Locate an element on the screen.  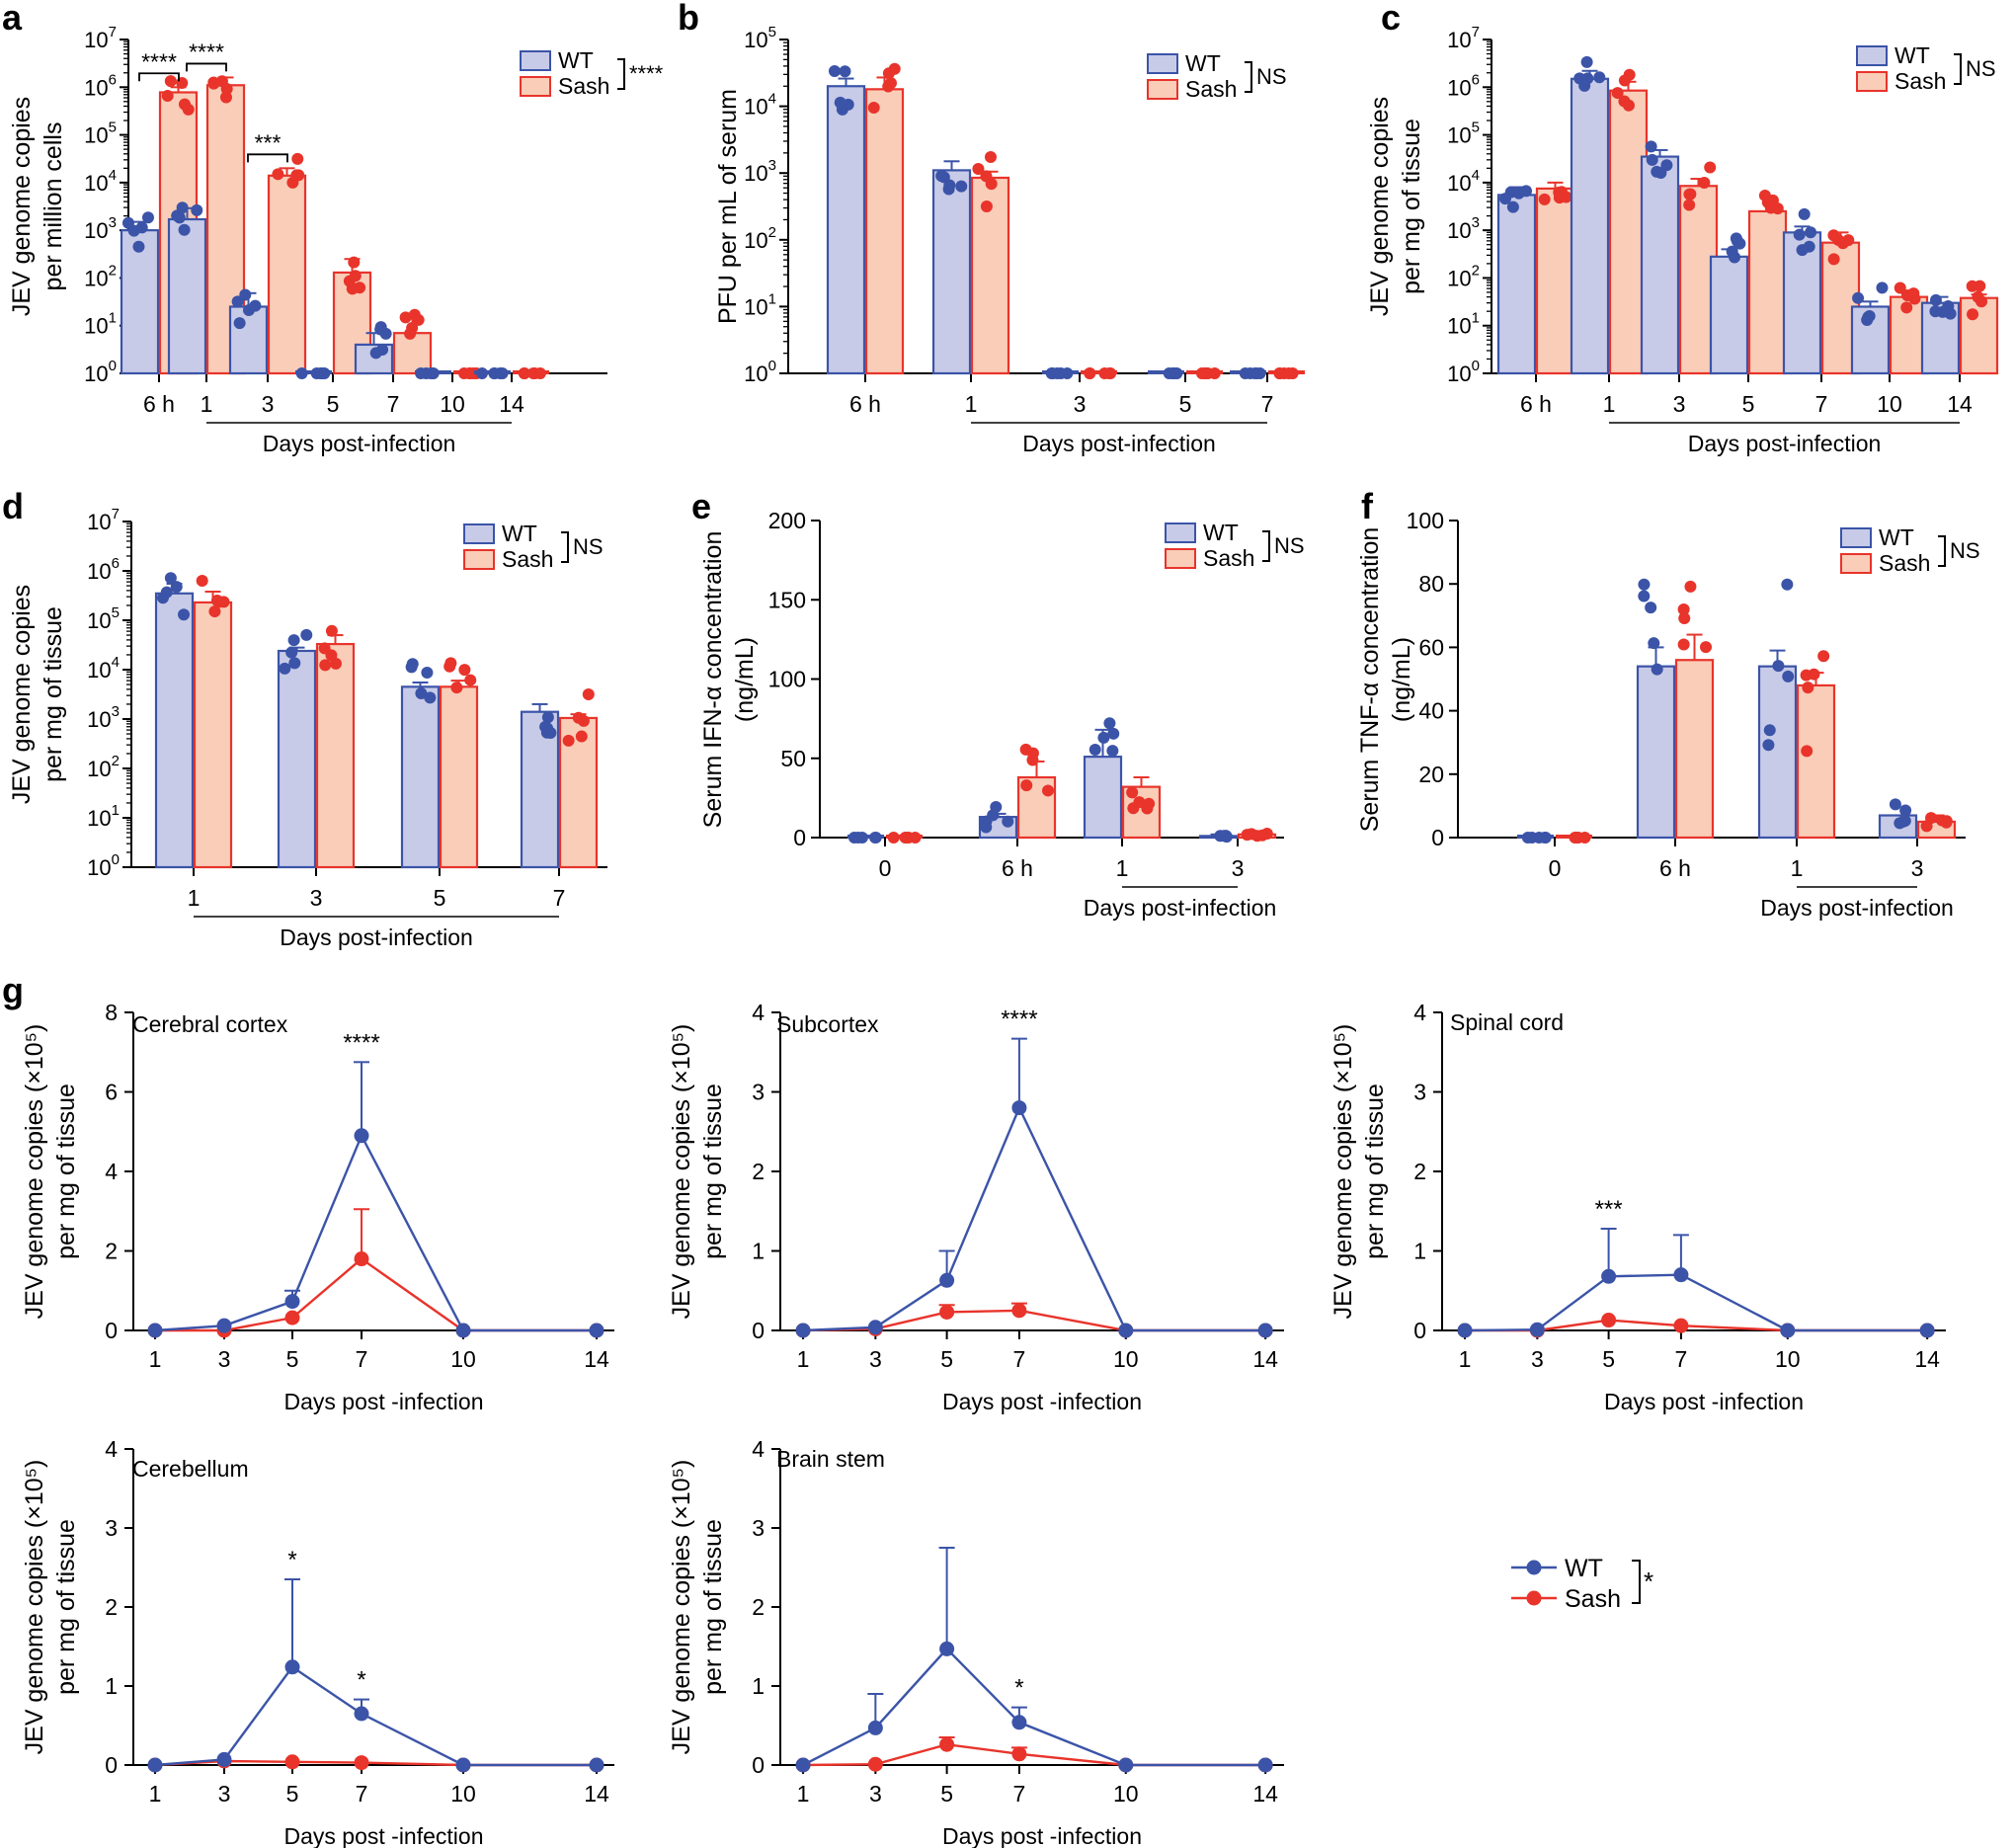
panel-f-y-tick-label: 20 is located at coordinates (1431, 775).